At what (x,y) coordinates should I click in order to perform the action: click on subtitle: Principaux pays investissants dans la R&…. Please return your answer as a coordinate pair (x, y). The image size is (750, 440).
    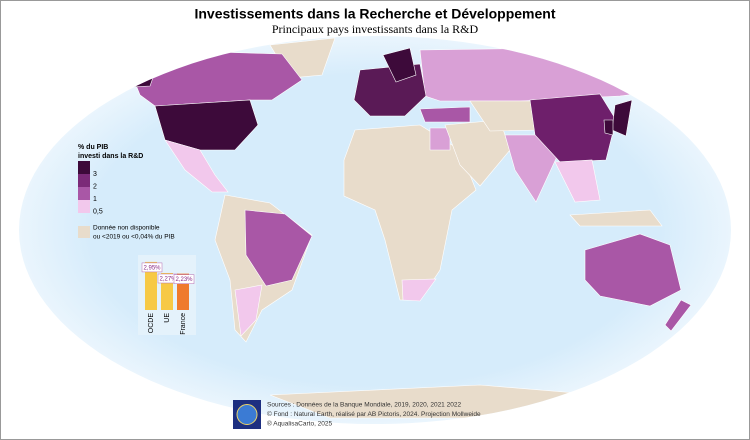
    Looking at the image, I should click on (375, 29).